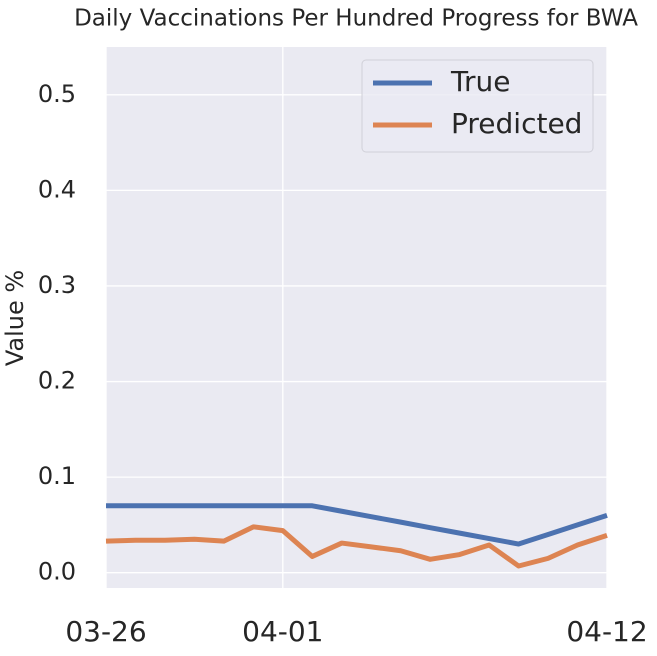 The height and width of the screenshot is (656, 657). I want to click on x-tick-label: 03-26, so click(105, 631).